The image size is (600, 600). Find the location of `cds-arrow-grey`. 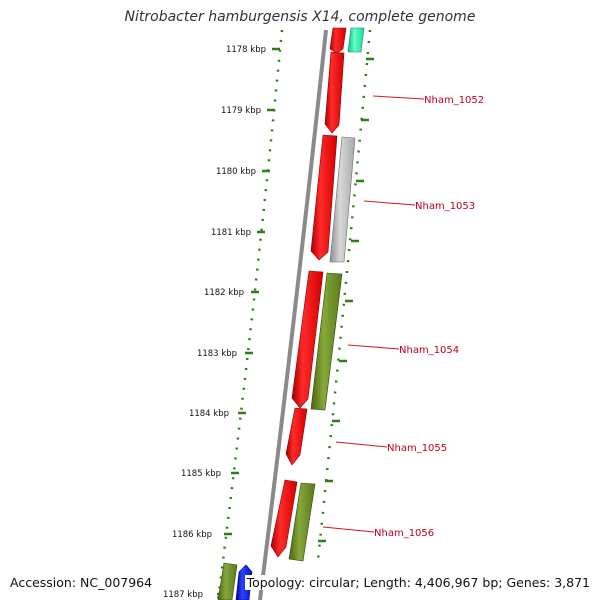

cds-arrow-grey is located at coordinates (342, 199).